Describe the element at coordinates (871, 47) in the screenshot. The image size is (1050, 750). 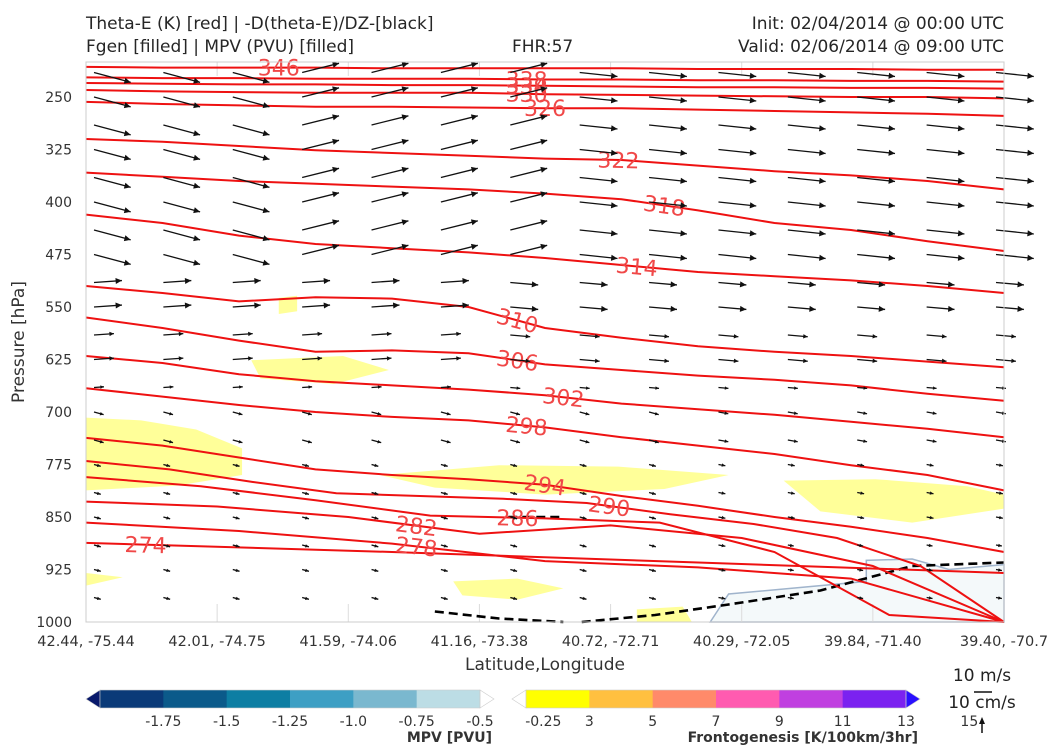
I see `valid-time: Valid: 02/06/2014 @ 09:00 UTC` at that location.